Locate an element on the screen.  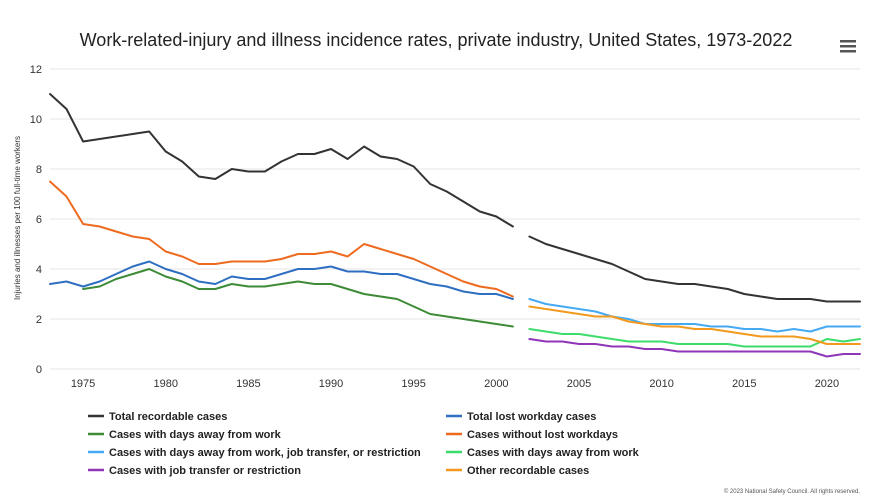
series-cases-with-job-transfer-or-restriction is located at coordinates (694, 348).